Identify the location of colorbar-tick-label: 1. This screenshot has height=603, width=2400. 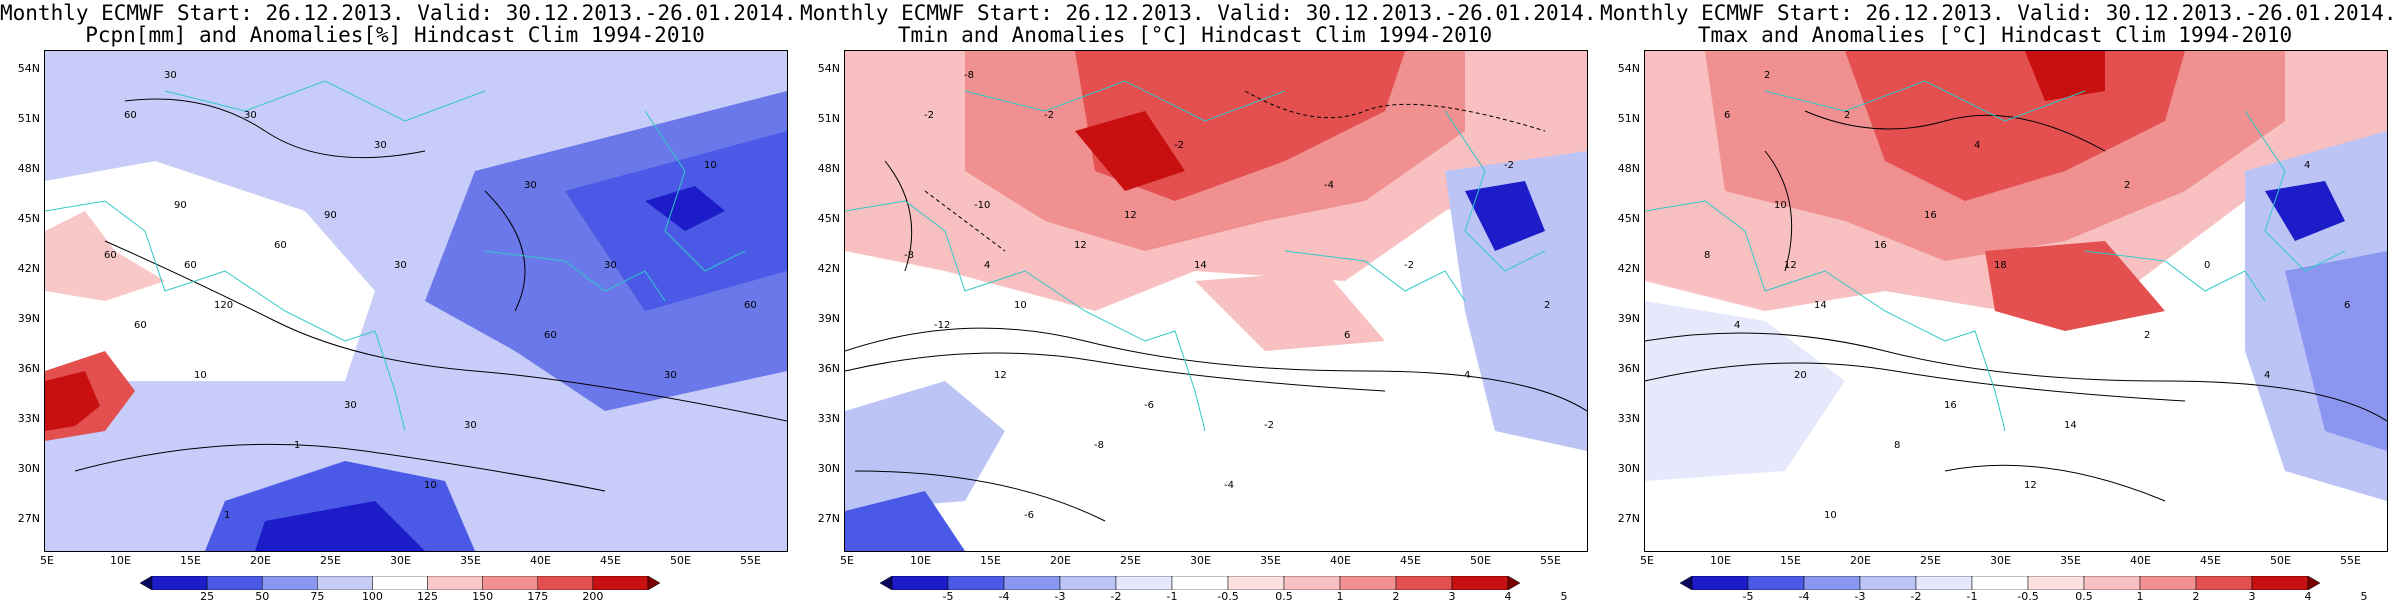
(2140, 596).